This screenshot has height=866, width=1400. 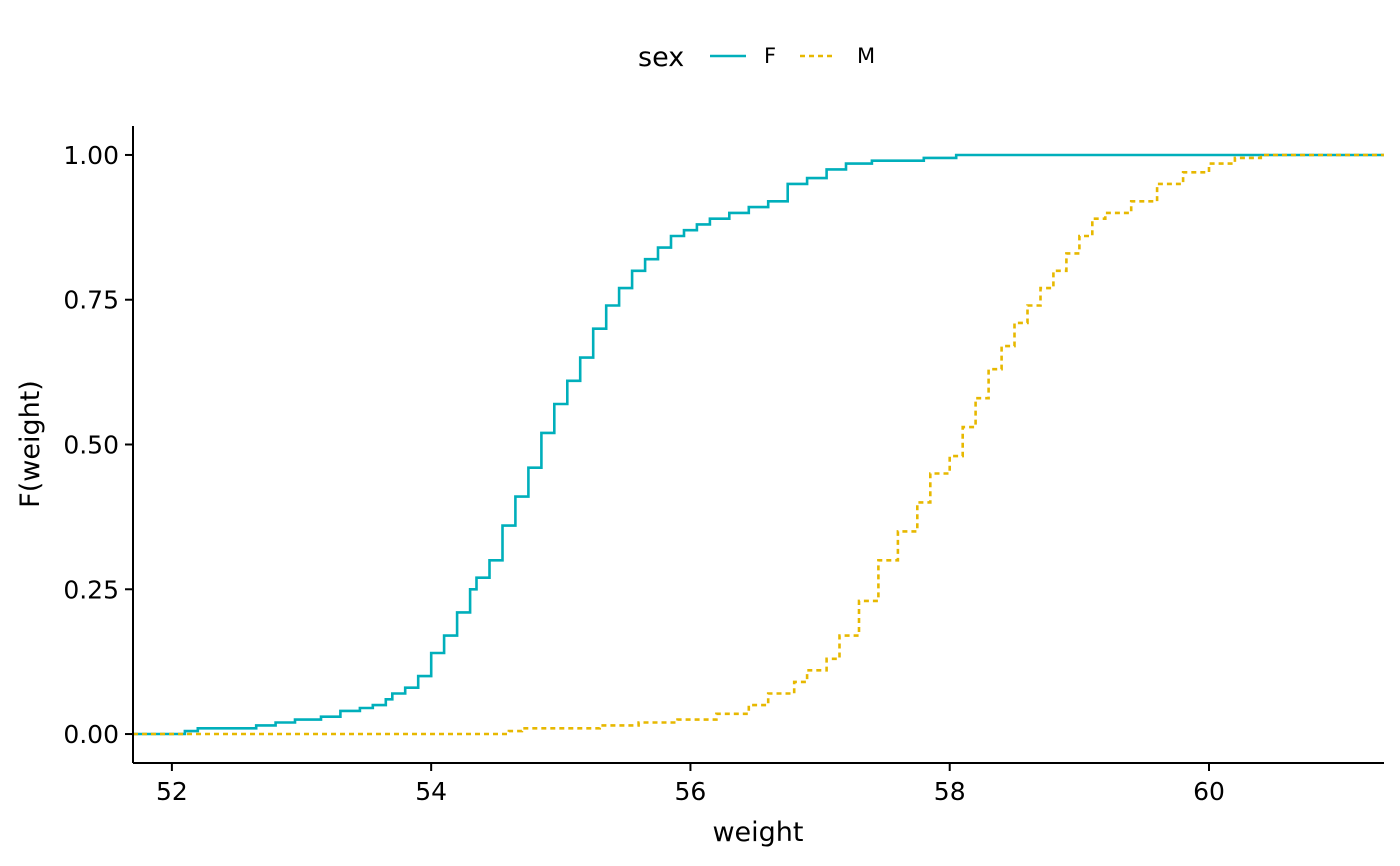 I want to click on x-axis-title: weight, so click(x=757, y=832).